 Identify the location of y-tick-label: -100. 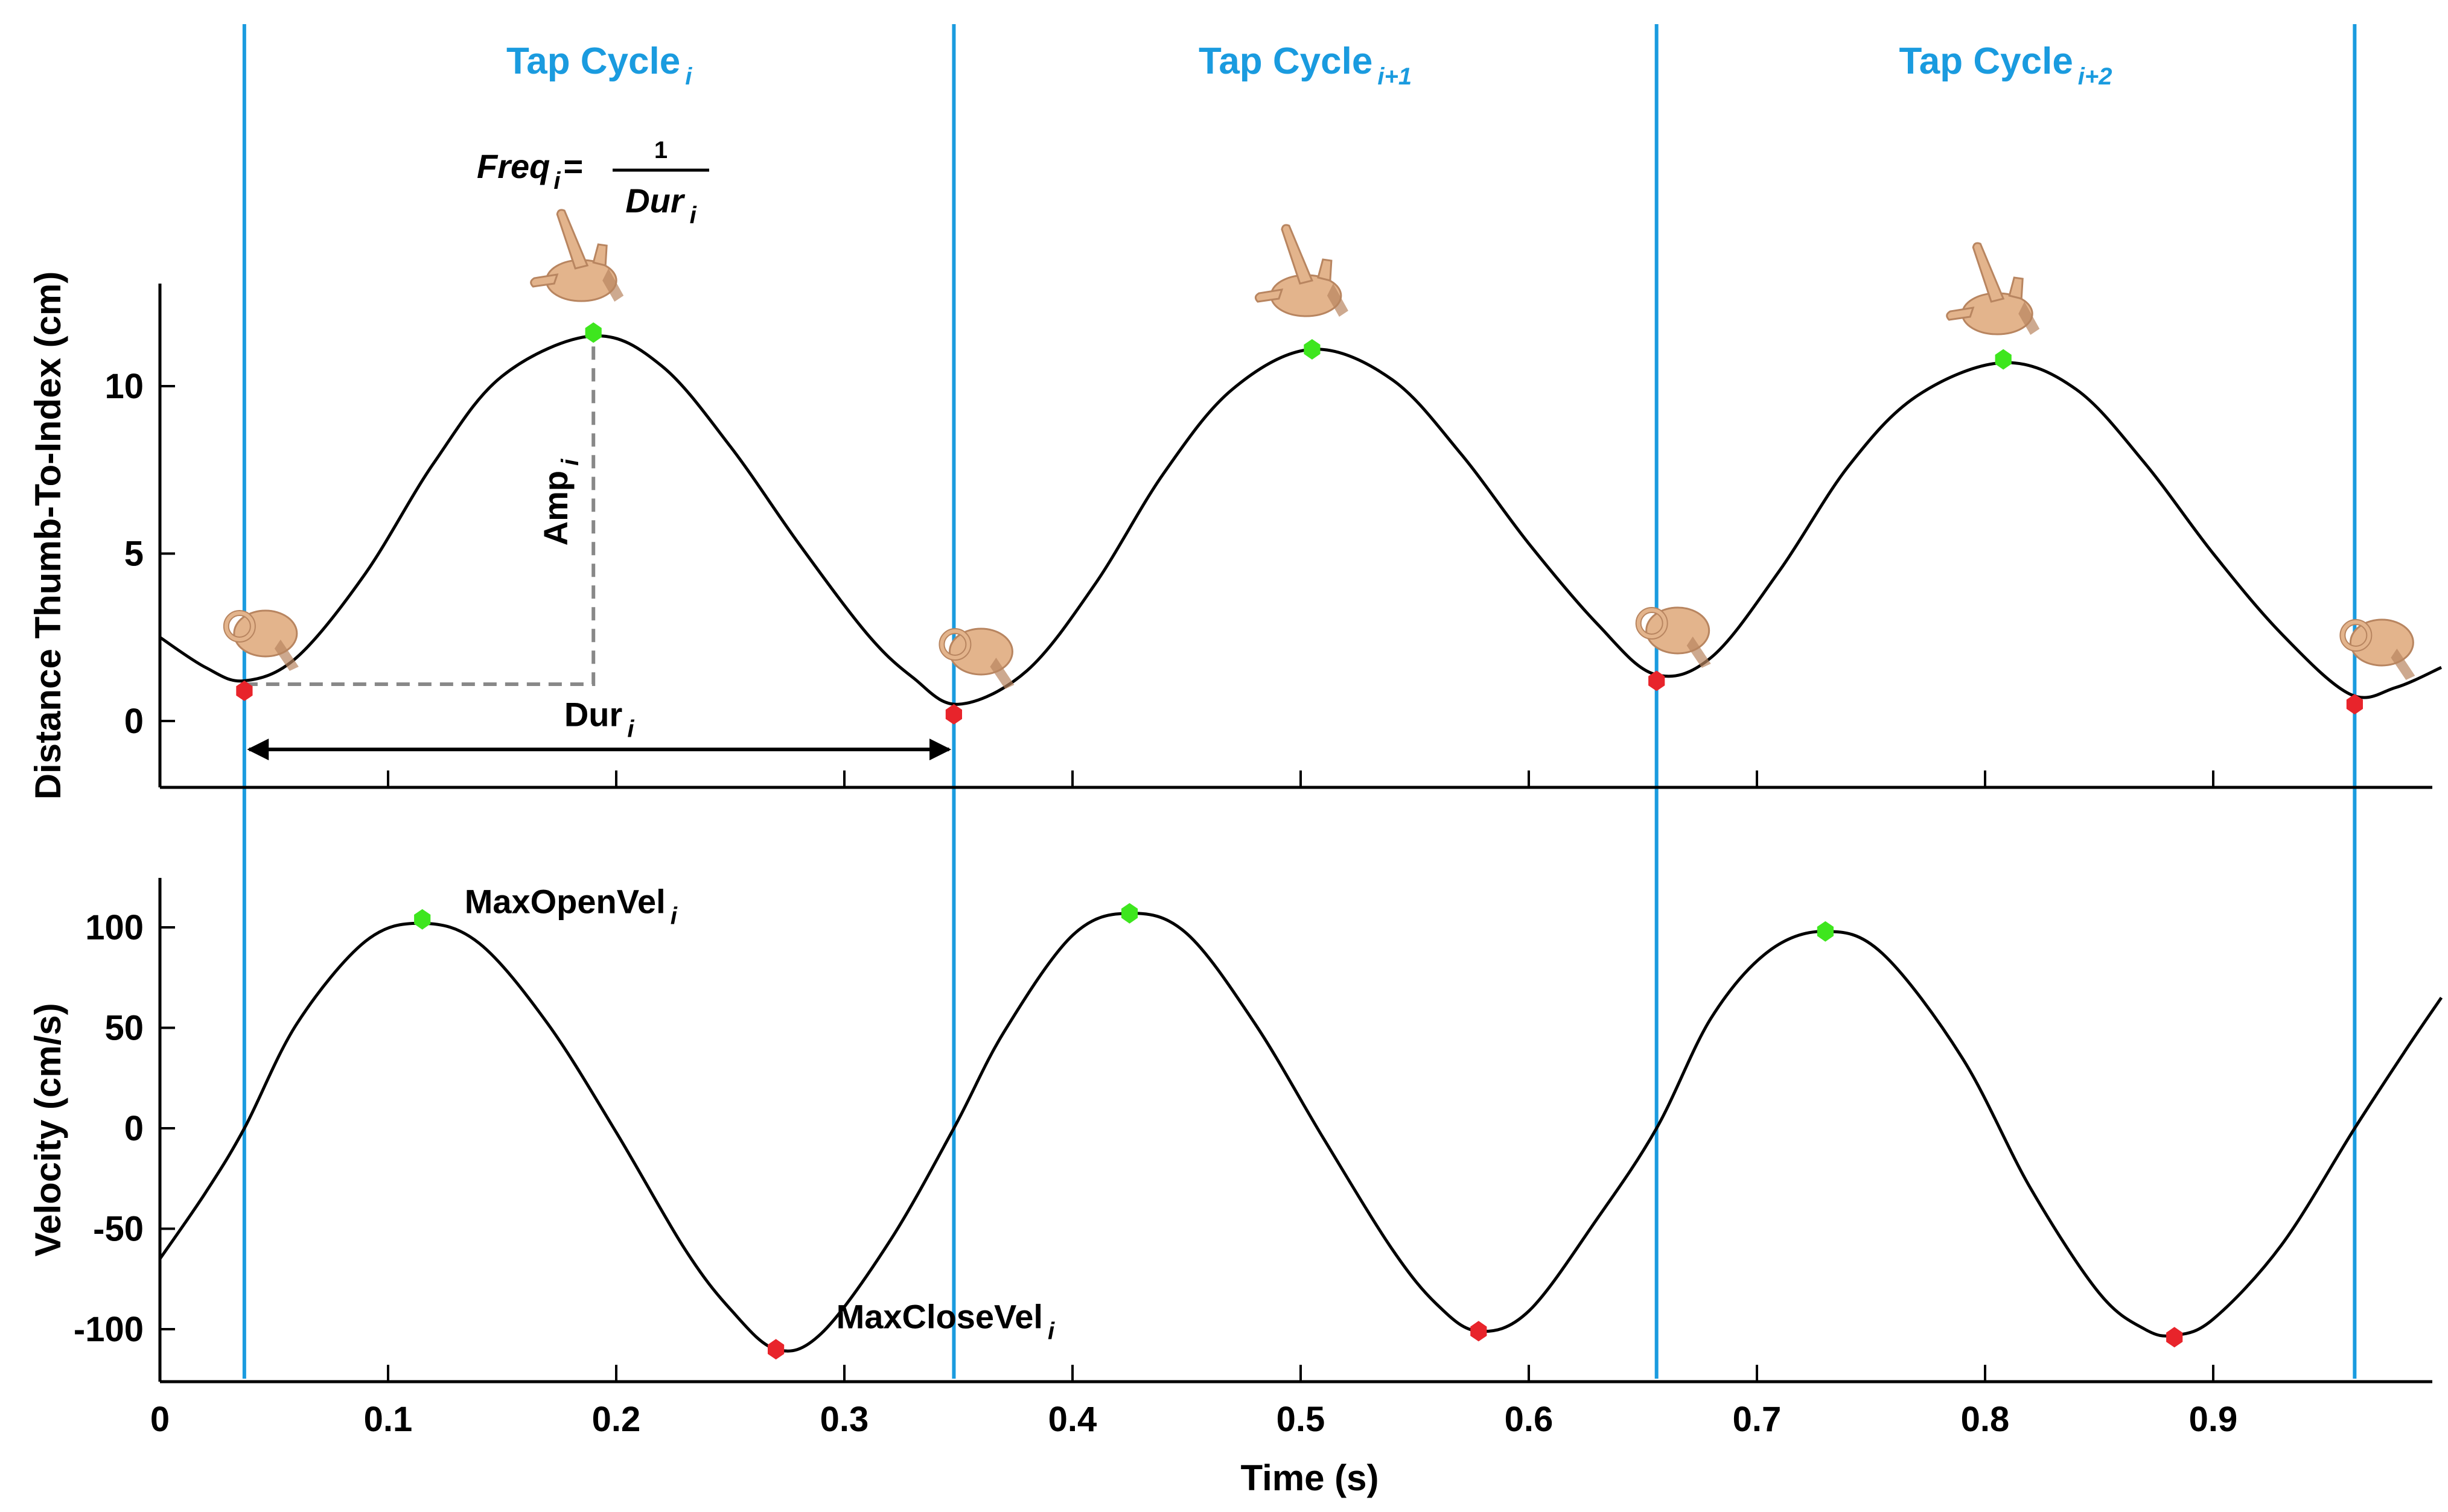
(109, 1330).